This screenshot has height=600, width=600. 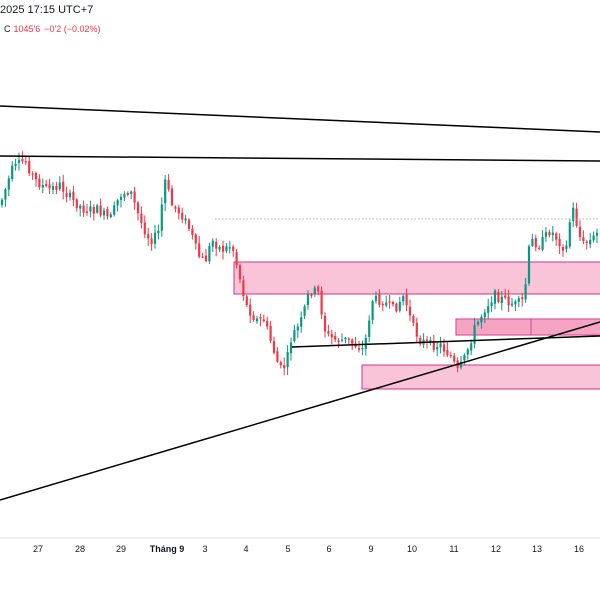 I want to click on close-label: C, so click(x=7, y=29).